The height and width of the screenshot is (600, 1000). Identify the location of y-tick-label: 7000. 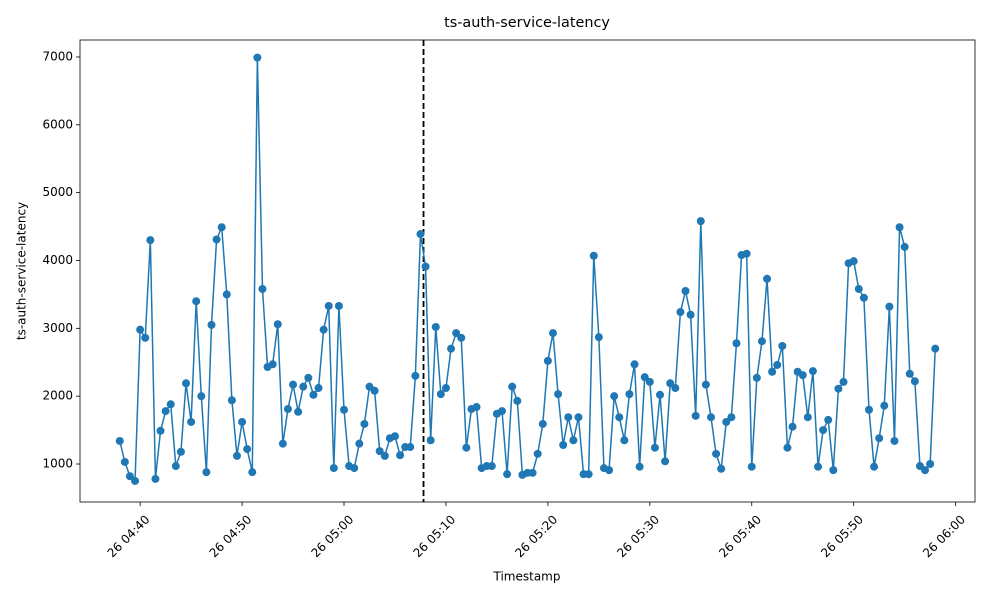
(57, 56).